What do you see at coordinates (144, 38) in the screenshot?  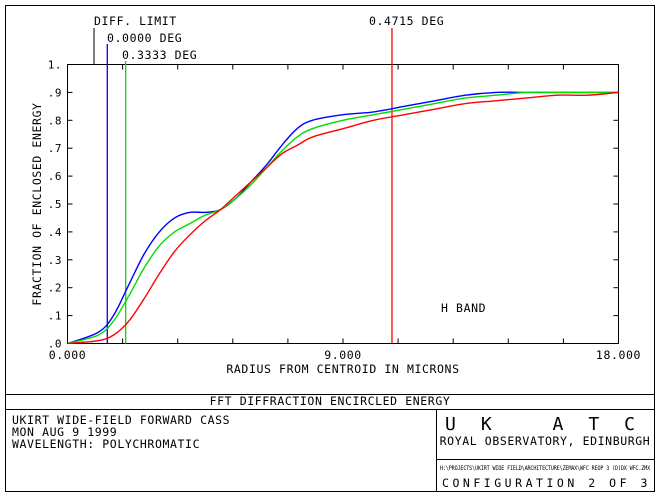 I see `marker-label-0-0000-deg: 0.0000 DEG` at bounding box center [144, 38].